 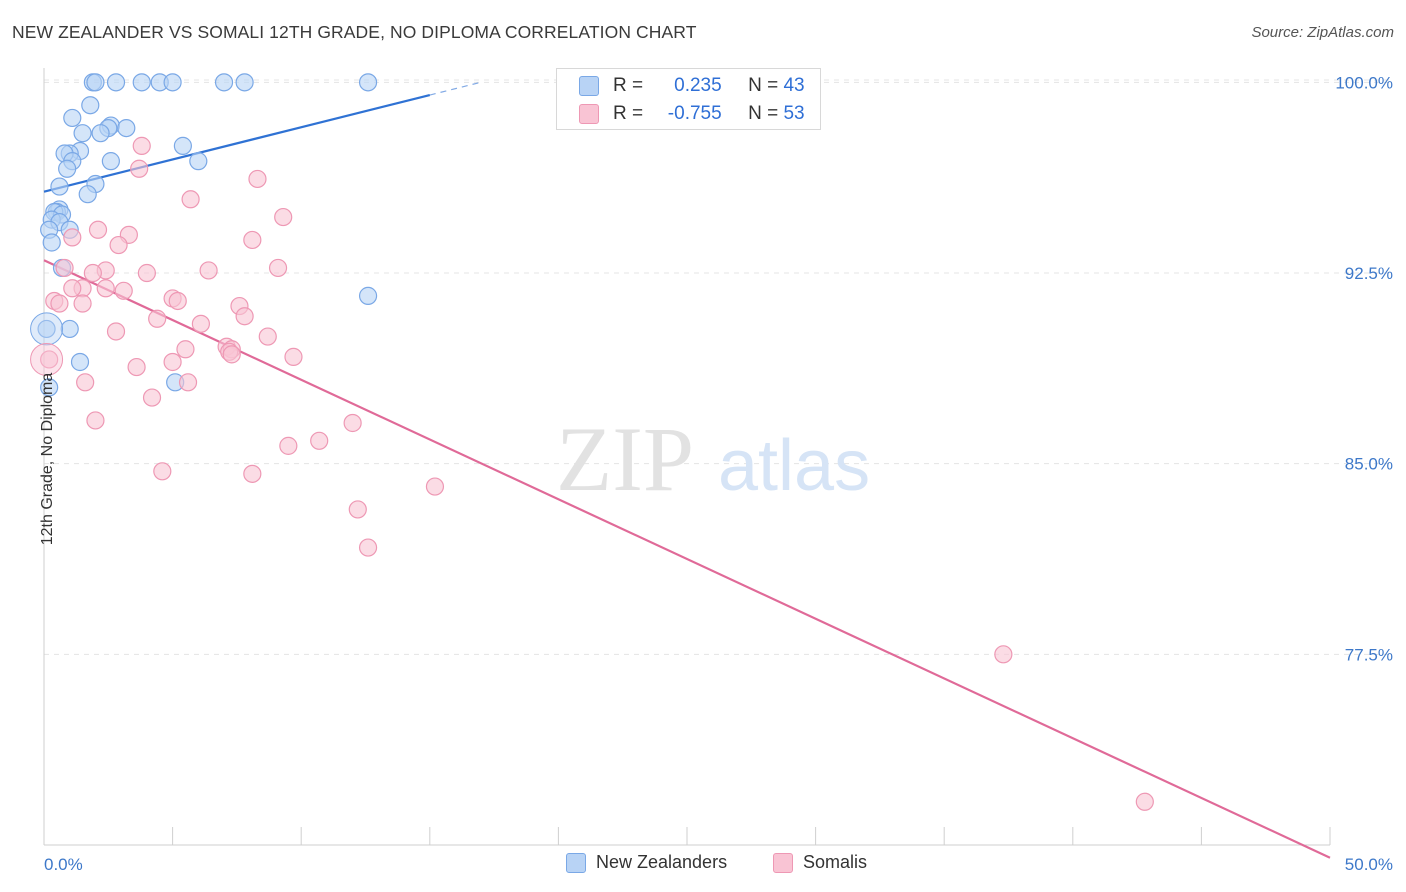 What do you see at coordinates (47, 329) in the screenshot?
I see `data-point-blue-large` at bounding box center [47, 329].